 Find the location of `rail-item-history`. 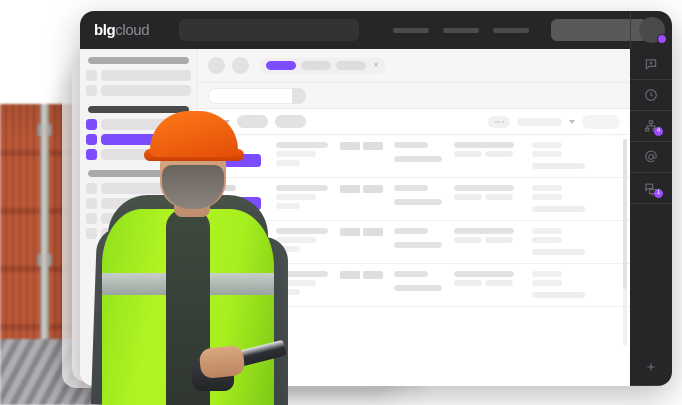

rail-item-history is located at coordinates (651, 95).